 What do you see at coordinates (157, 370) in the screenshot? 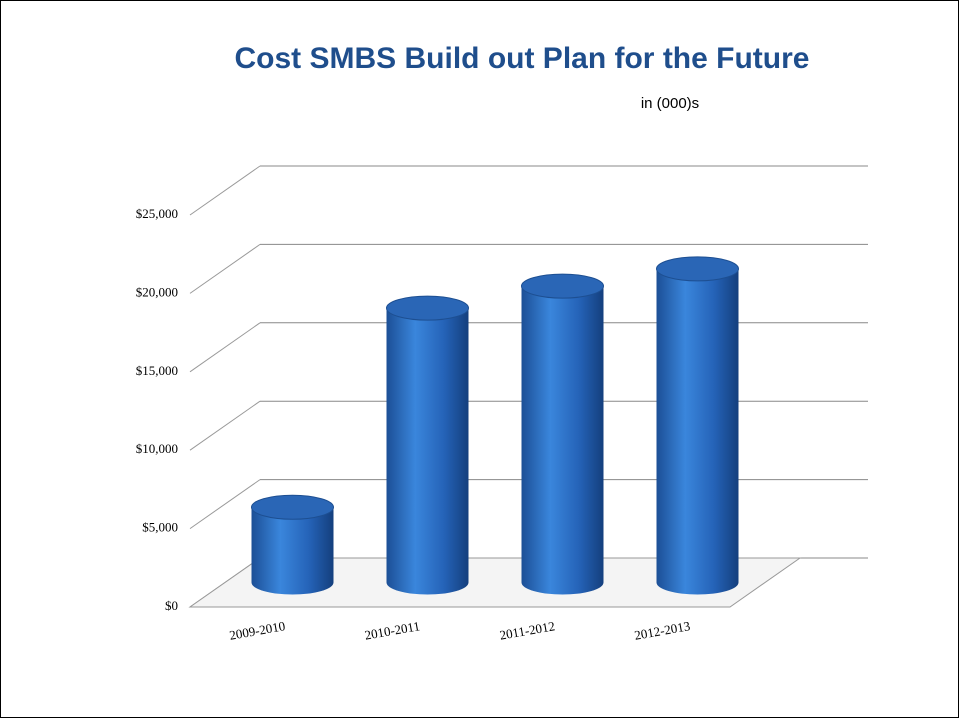
I see `y-tick-label: $15,000` at bounding box center [157, 370].